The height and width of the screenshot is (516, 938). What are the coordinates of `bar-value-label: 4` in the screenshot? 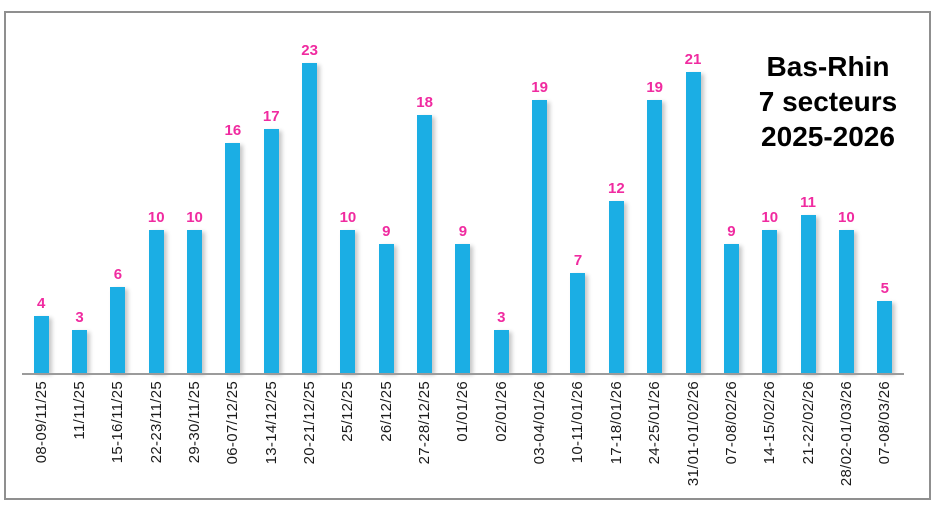 It's located at (41, 303).